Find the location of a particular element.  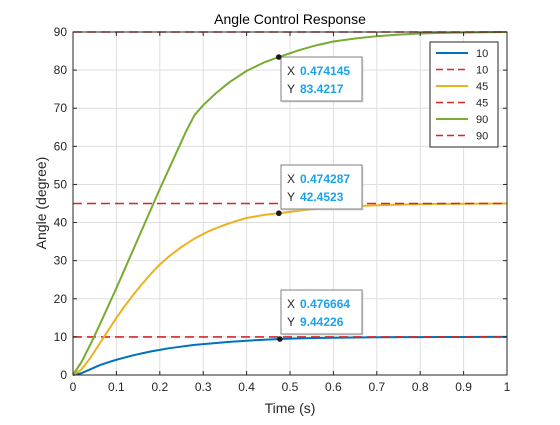

datatip-2: X 0.476664 Y 9.44226 is located at coordinates (320, 315).